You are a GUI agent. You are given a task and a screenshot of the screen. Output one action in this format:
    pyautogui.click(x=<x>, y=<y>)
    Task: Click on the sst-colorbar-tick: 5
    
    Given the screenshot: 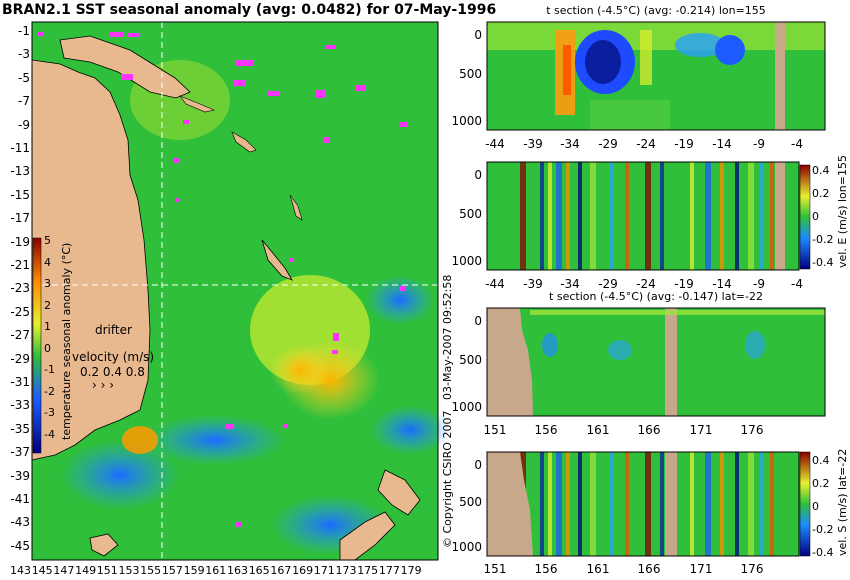 What is the action you would take?
    pyautogui.click(x=47, y=240)
    